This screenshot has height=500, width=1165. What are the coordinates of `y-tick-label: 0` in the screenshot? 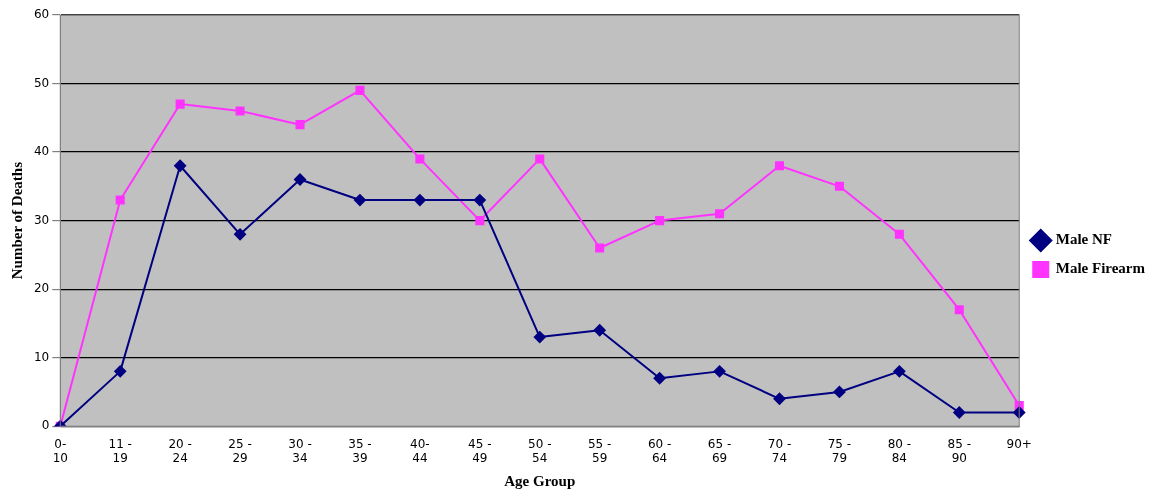 It's located at (45, 425).